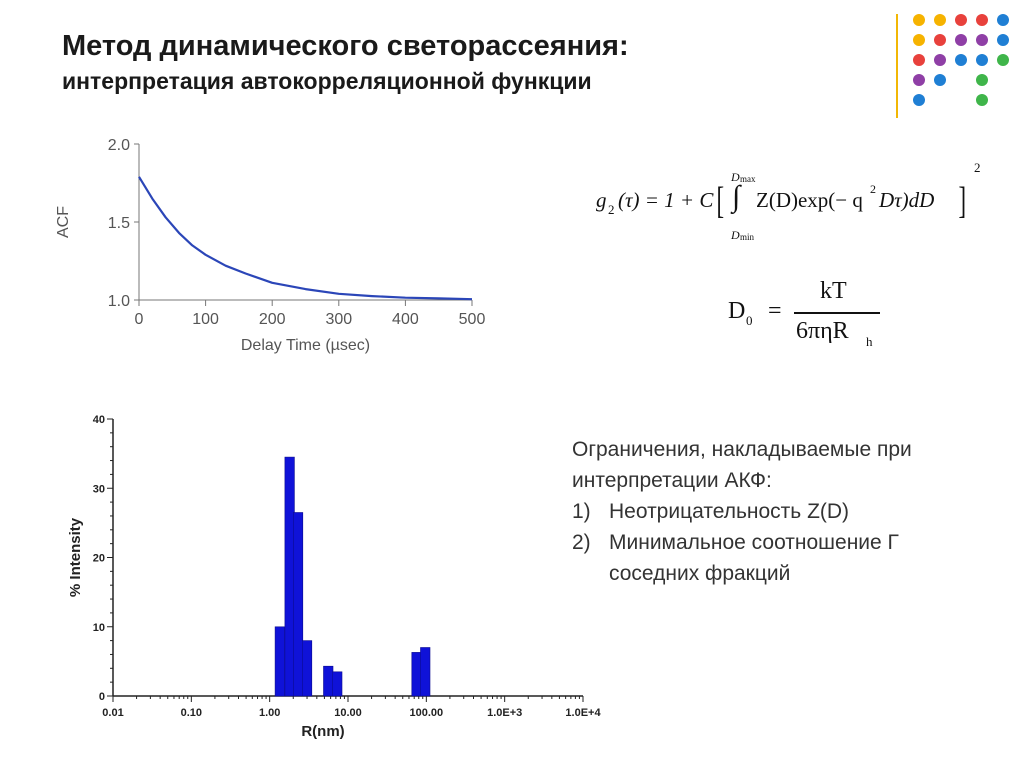  What do you see at coordinates (813, 316) in the screenshot?
I see `formula-d0: D 0 = kT 6πηR h` at bounding box center [813, 316].